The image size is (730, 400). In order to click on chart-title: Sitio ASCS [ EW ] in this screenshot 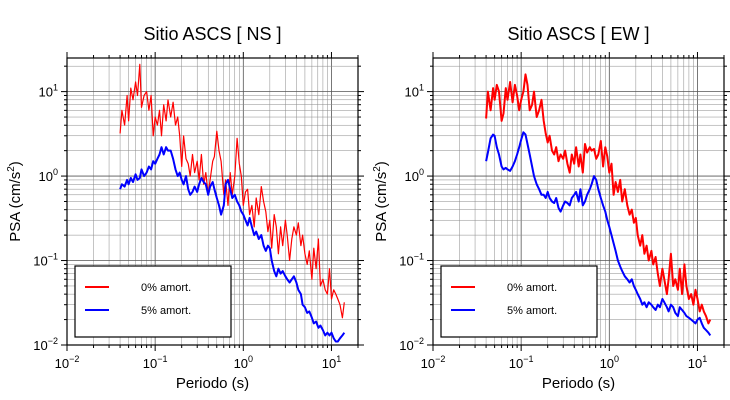, I will do `click(578, 34)`.